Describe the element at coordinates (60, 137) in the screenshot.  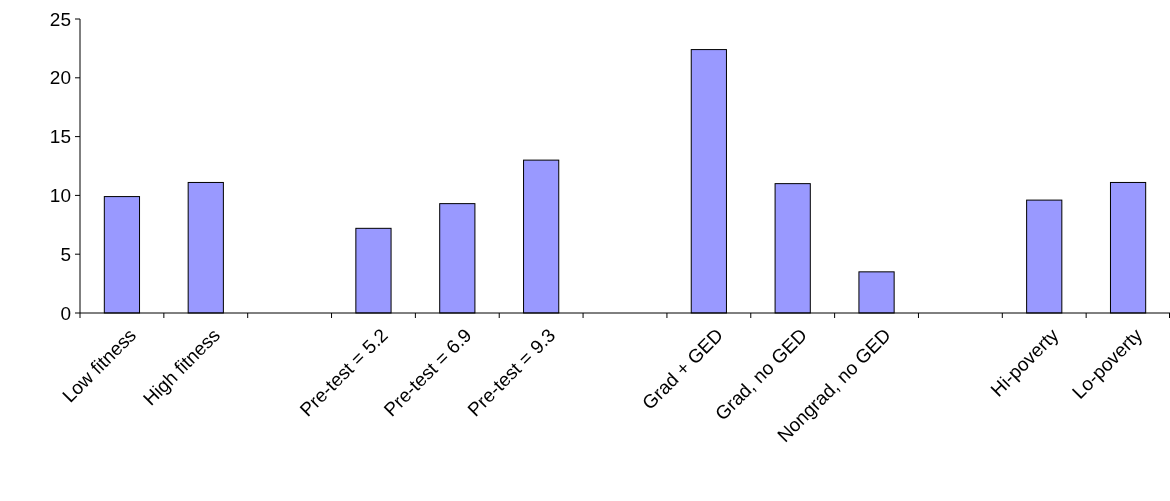
I see `y-tick-label: 15` at that location.